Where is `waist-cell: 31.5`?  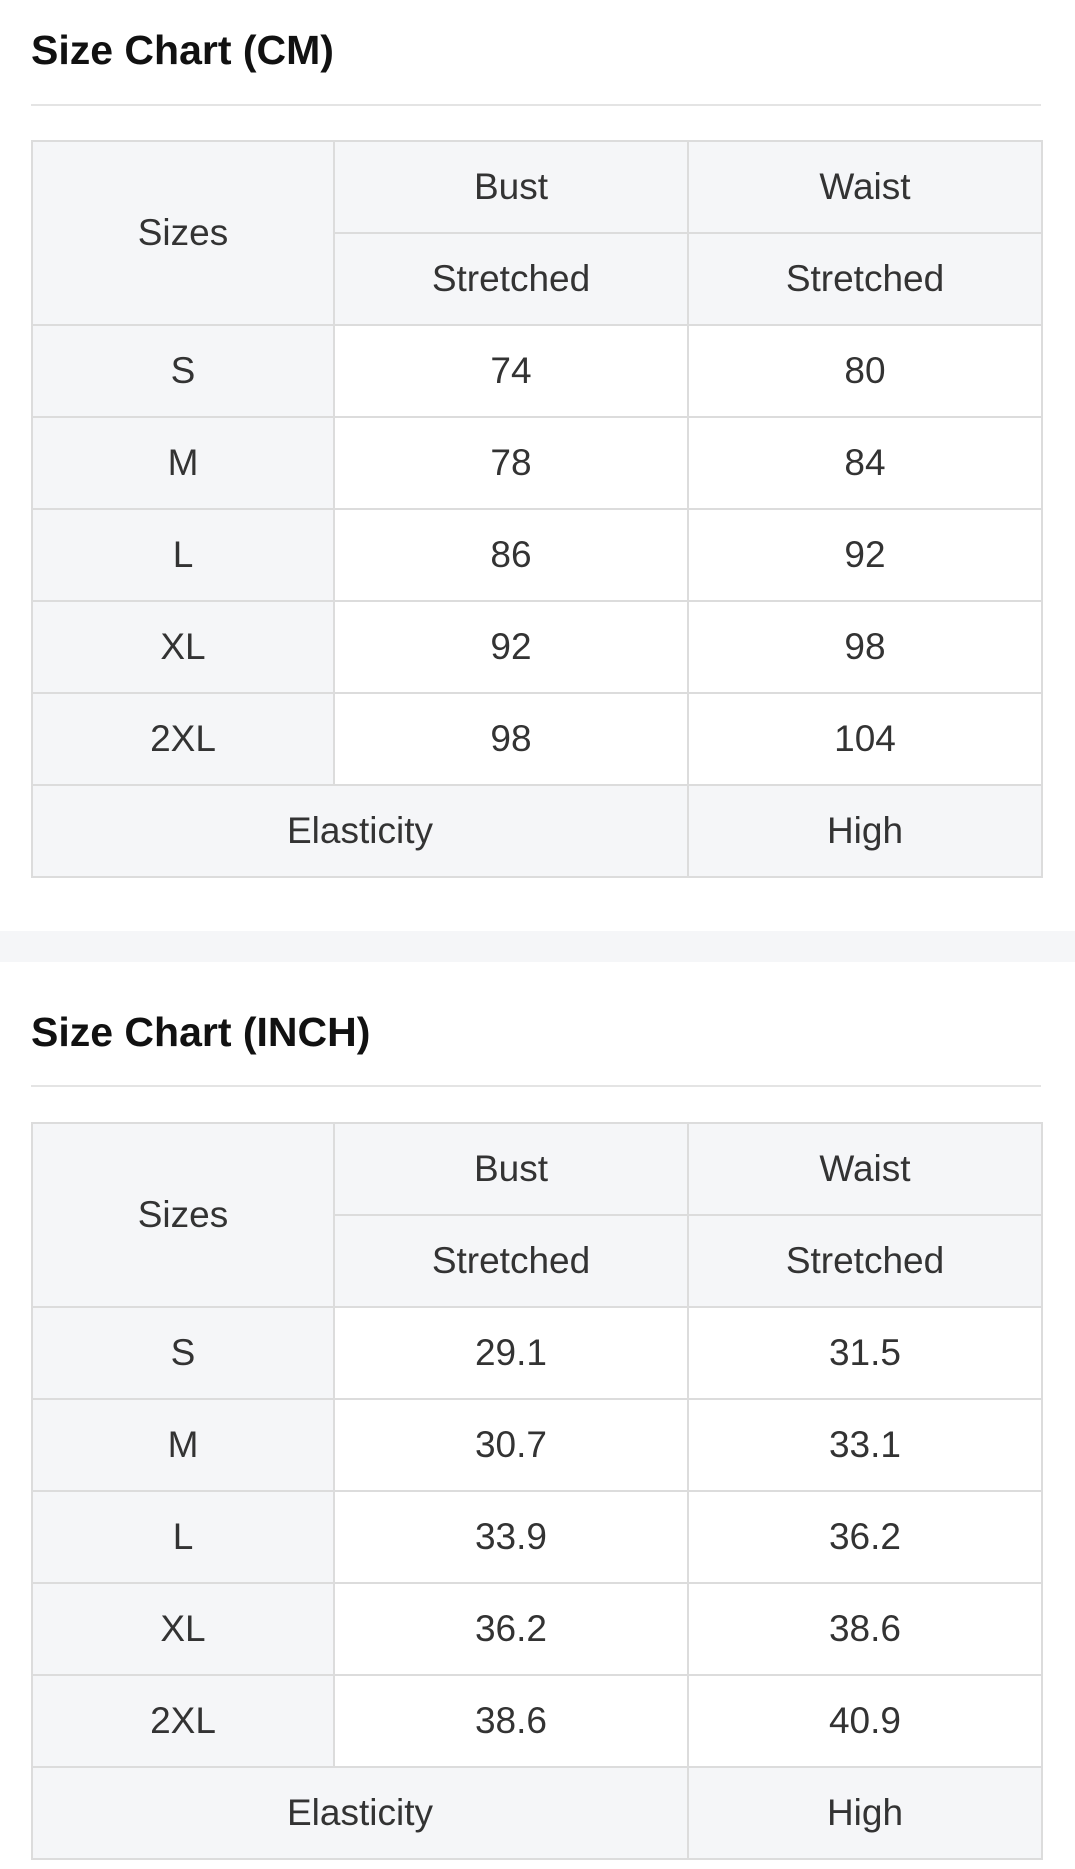
waist-cell: 31.5 is located at coordinates (865, 1353).